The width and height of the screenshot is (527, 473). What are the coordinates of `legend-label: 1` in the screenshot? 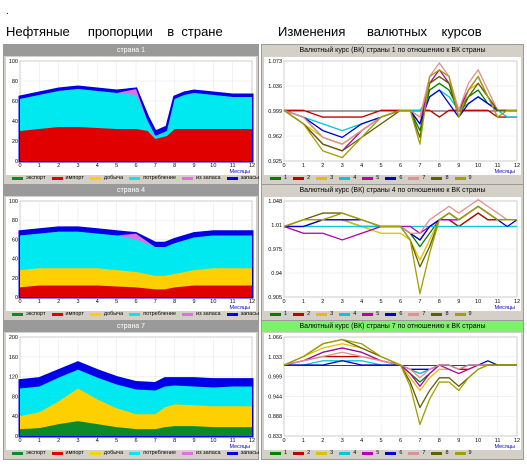 It's located at (286, 314).